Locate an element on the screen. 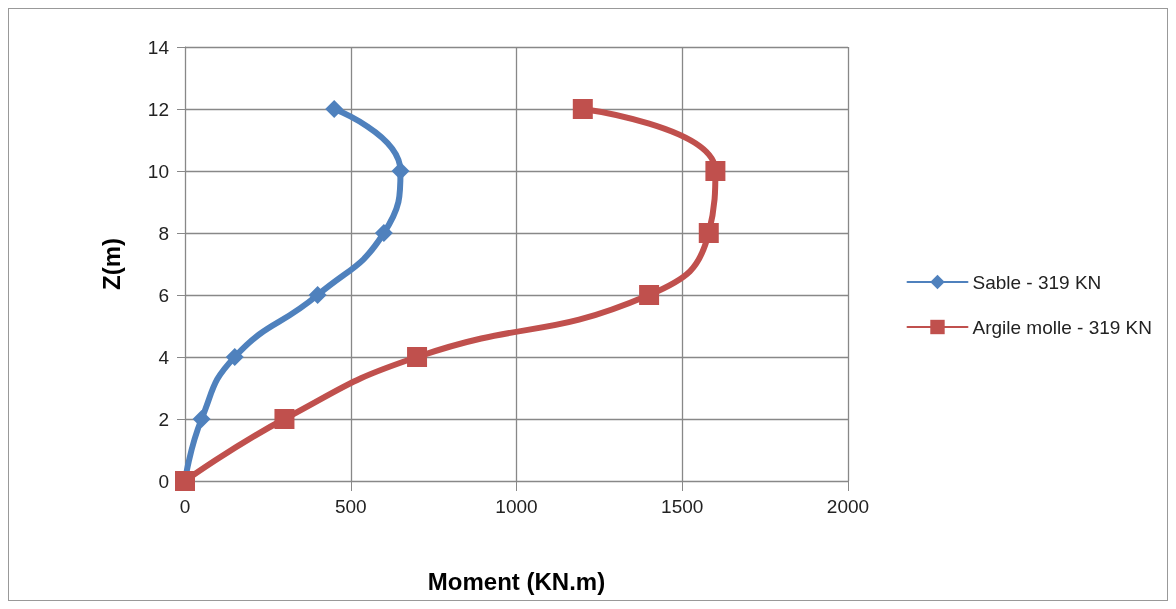 The image size is (1176, 609). y-tick-label: 8 is located at coordinates (163, 233).